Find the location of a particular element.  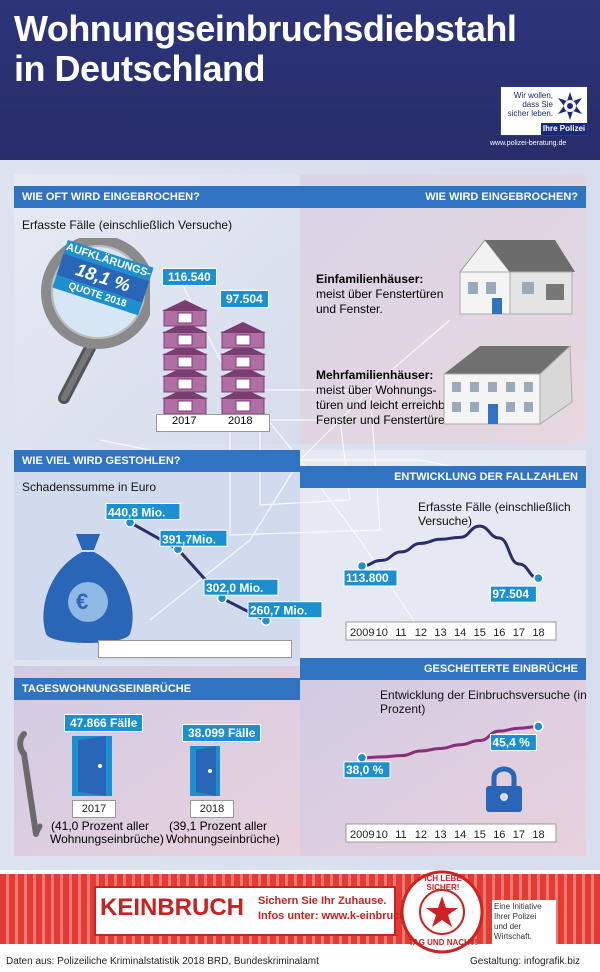

loss-value-label: 391,7Mio. is located at coordinates (189, 539).